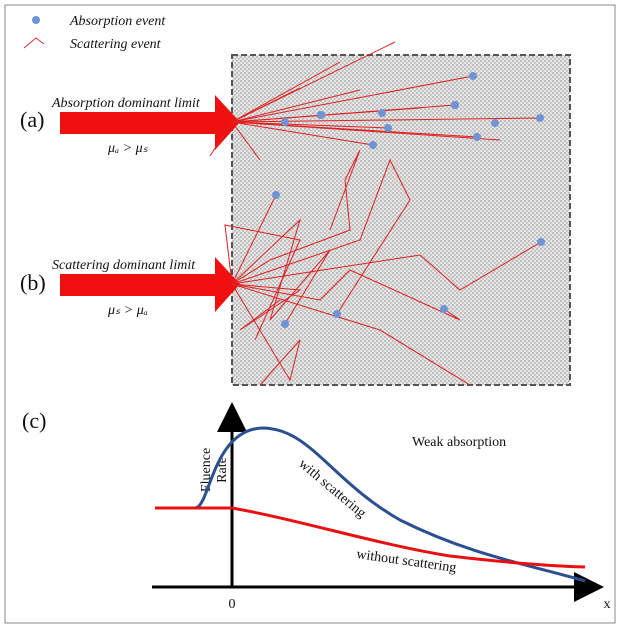  What do you see at coordinates (370, 537) in the screenshot?
I see `curve-without-scattering` at bounding box center [370, 537].